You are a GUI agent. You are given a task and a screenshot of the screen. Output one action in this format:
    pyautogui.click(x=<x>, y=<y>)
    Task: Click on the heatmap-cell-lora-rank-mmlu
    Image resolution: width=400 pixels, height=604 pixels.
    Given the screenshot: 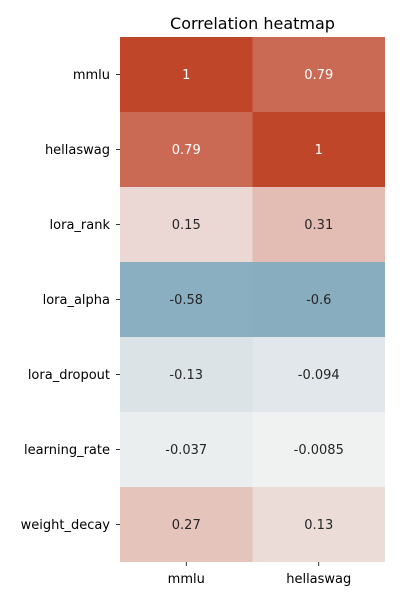 What is the action you would take?
    pyautogui.click(x=186, y=224)
    